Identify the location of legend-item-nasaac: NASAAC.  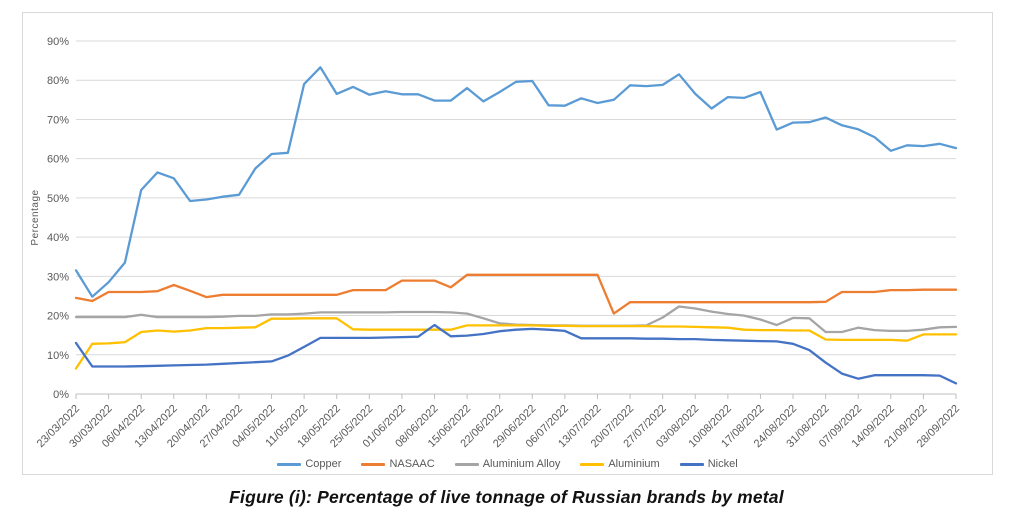
(398, 464).